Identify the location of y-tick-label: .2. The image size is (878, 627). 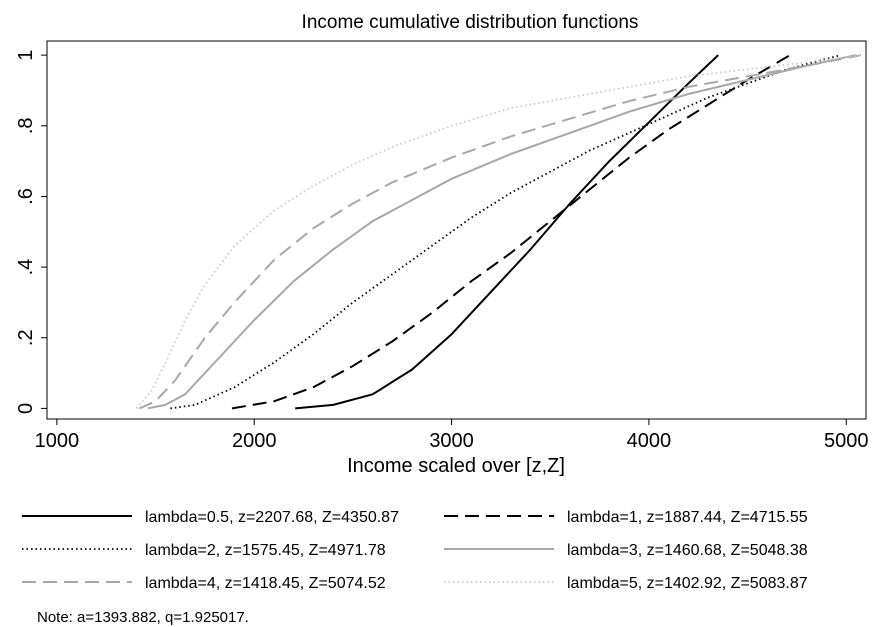
(26, 337).